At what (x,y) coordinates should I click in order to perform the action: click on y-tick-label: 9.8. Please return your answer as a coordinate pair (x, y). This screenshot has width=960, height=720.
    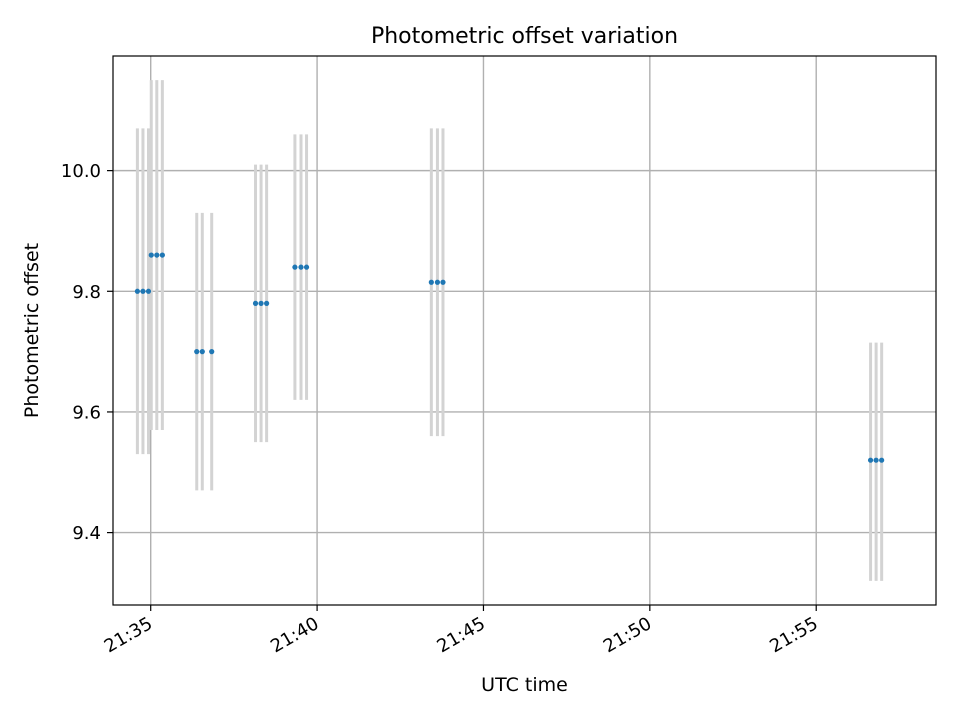
    Looking at the image, I should click on (86, 292).